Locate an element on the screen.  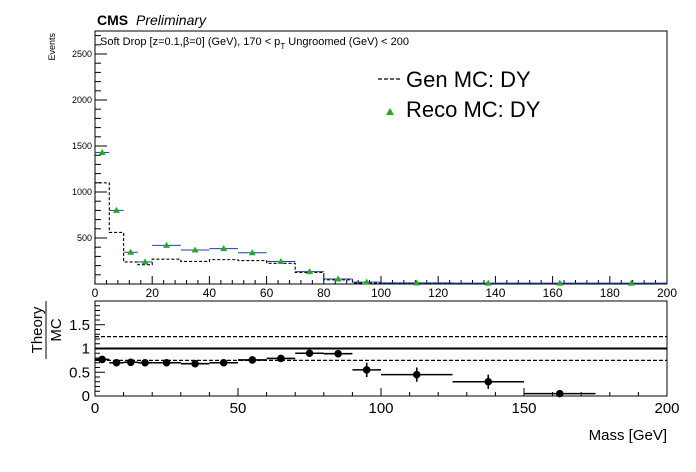
bottom-x-tick-label: 0 is located at coordinates (95, 408).